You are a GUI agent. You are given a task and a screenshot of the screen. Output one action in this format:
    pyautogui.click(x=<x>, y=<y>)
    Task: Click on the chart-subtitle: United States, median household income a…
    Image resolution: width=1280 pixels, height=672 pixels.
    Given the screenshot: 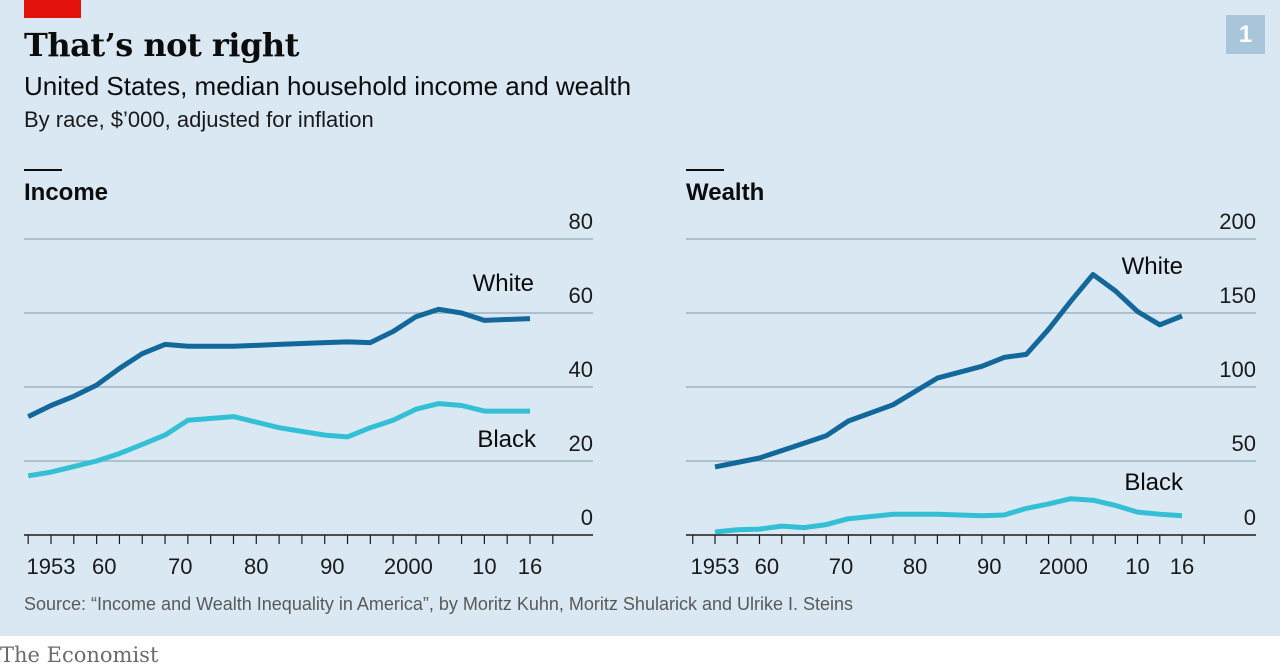 What is the action you would take?
    pyautogui.click(x=328, y=86)
    